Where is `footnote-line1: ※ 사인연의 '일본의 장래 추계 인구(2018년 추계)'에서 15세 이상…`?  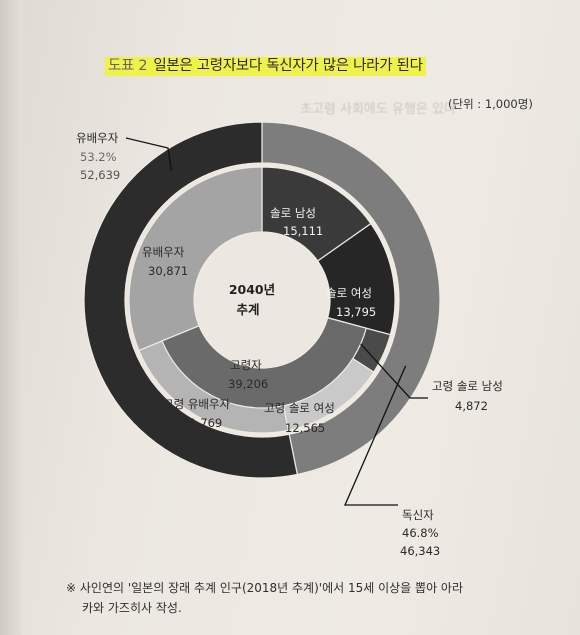
footnote-line1: ※ 사인연의 '일본의 장래 추계 인구(2018년 추계)'에서 15세 이상… is located at coordinates (265, 588).